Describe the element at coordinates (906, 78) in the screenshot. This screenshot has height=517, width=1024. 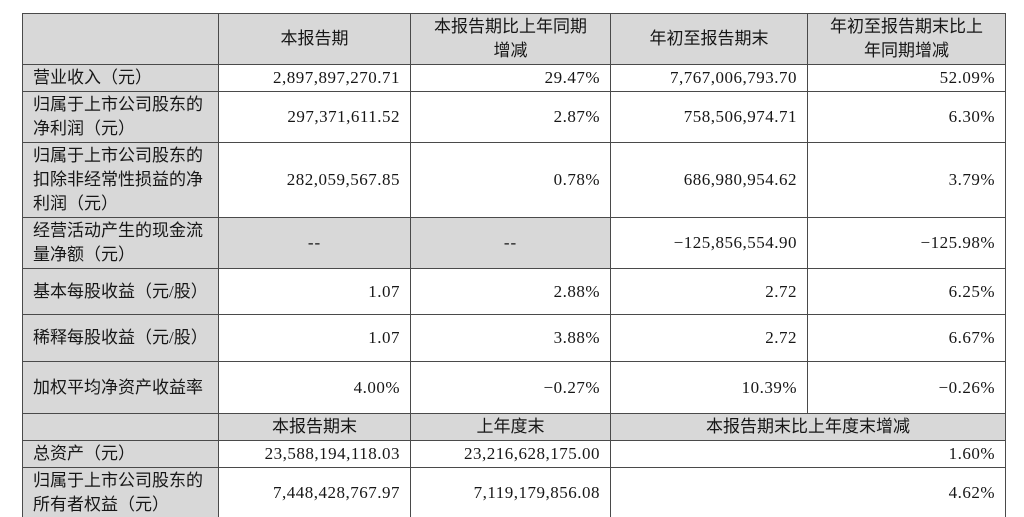
I see `value-ytd-yoy: 52.09%` at that location.